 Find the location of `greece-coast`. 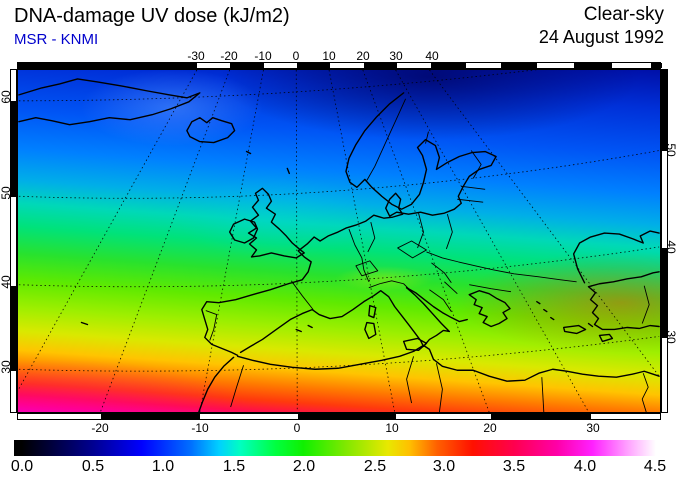

greece-coast is located at coordinates (489, 309).